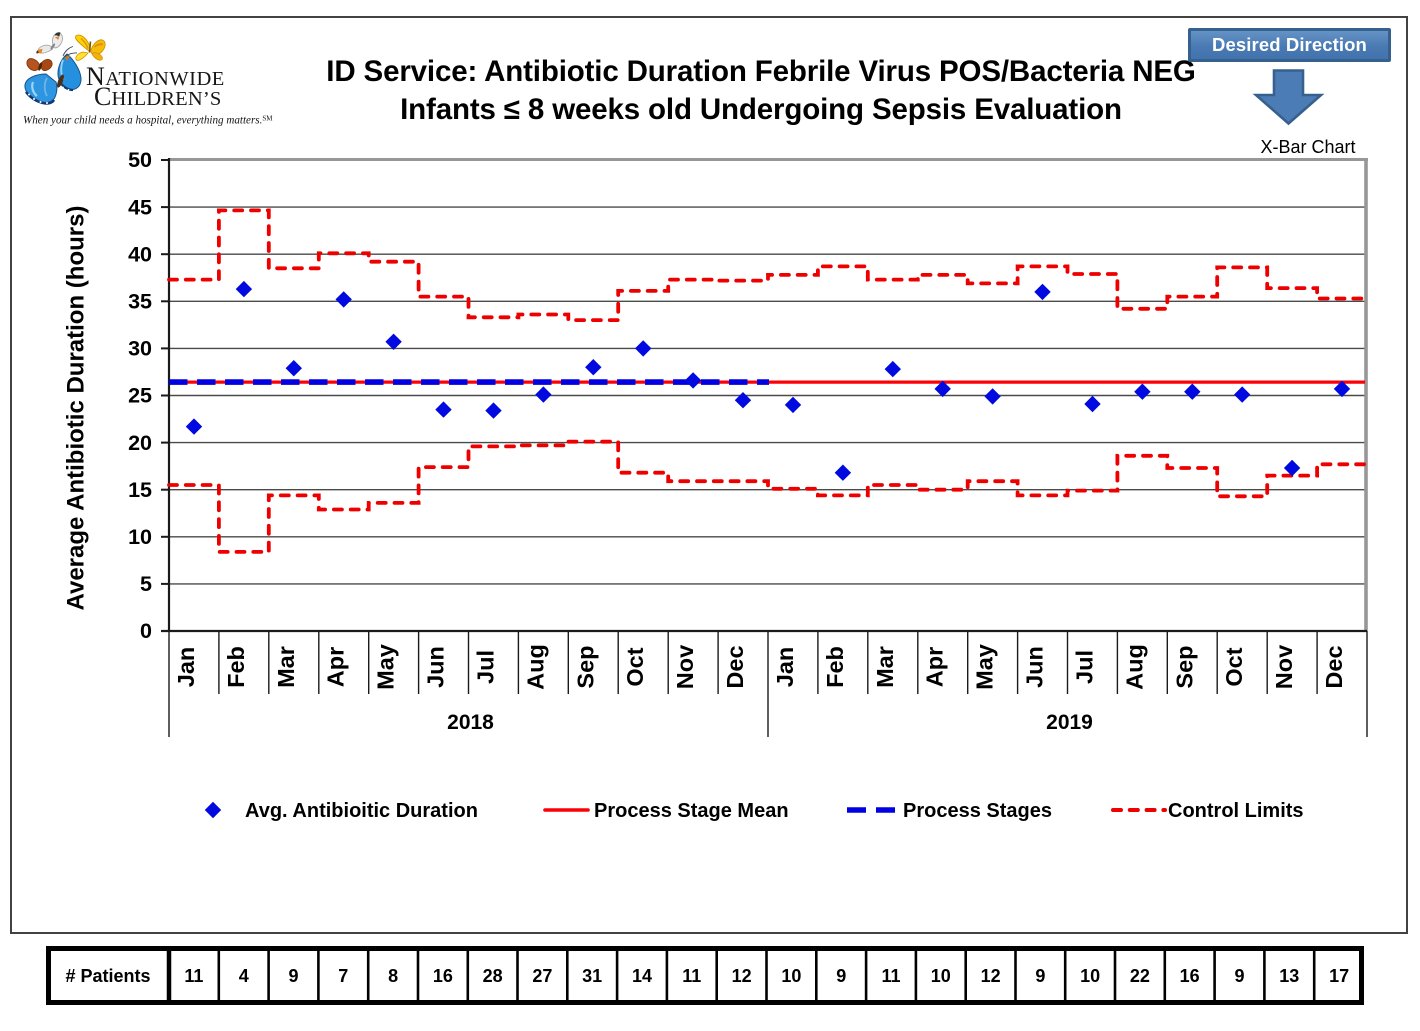 Image resolution: width=1420 pixels, height=1031 pixels. Describe the element at coordinates (140, 254) in the screenshot. I see `svg-text: 40` at that location.